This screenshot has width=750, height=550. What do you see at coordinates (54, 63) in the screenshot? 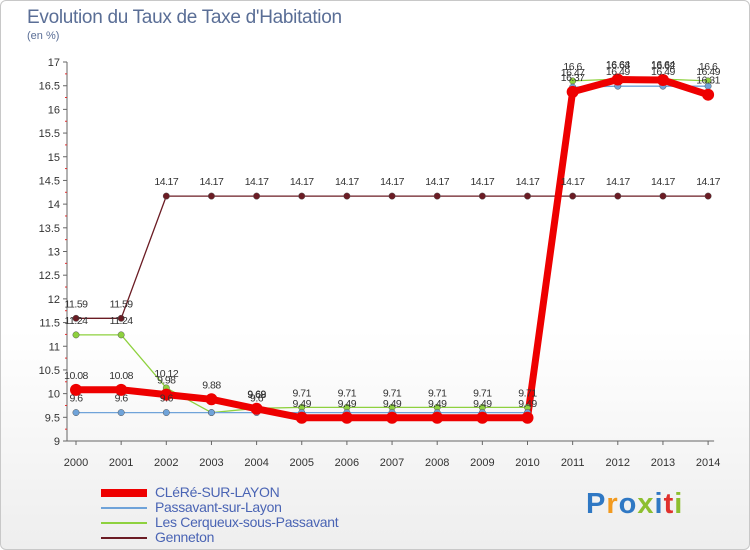
I see `y-tick-label: 17` at bounding box center [54, 63].